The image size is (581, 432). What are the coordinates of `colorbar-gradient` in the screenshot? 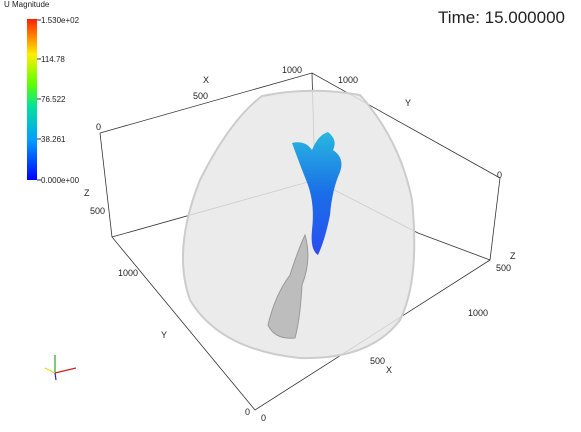 It's located at (32, 99).